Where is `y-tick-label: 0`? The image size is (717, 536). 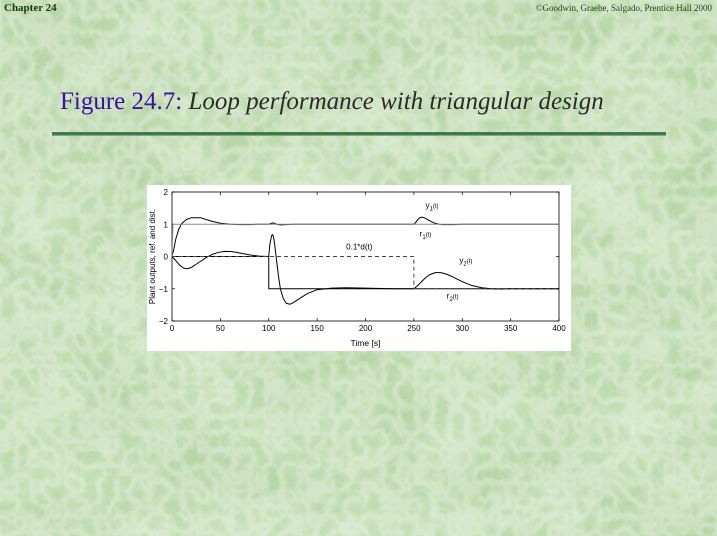 y-tick-label: 0 is located at coordinates (166, 257).